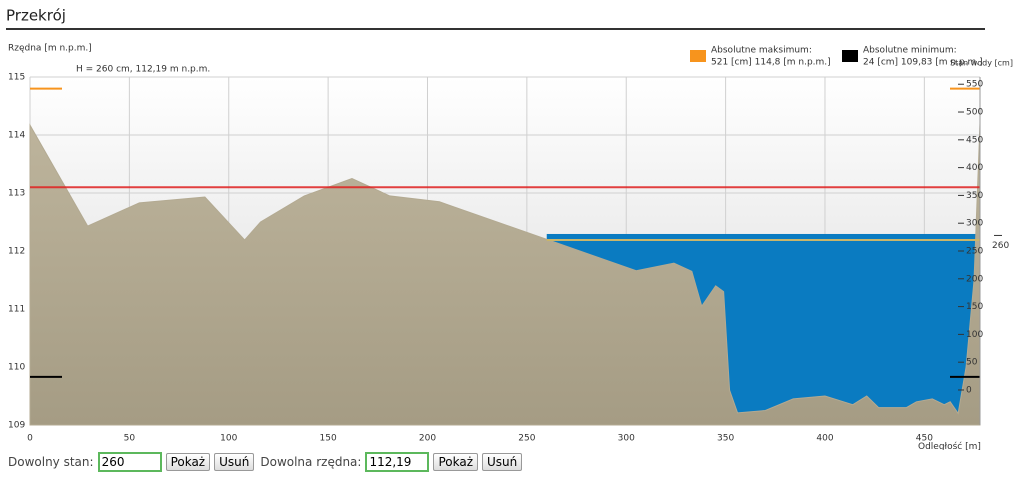 The width and height of the screenshot is (1024, 481). I want to click on legend-text: 521 [cm] 114,8 [m n.p.m.], so click(771, 63).